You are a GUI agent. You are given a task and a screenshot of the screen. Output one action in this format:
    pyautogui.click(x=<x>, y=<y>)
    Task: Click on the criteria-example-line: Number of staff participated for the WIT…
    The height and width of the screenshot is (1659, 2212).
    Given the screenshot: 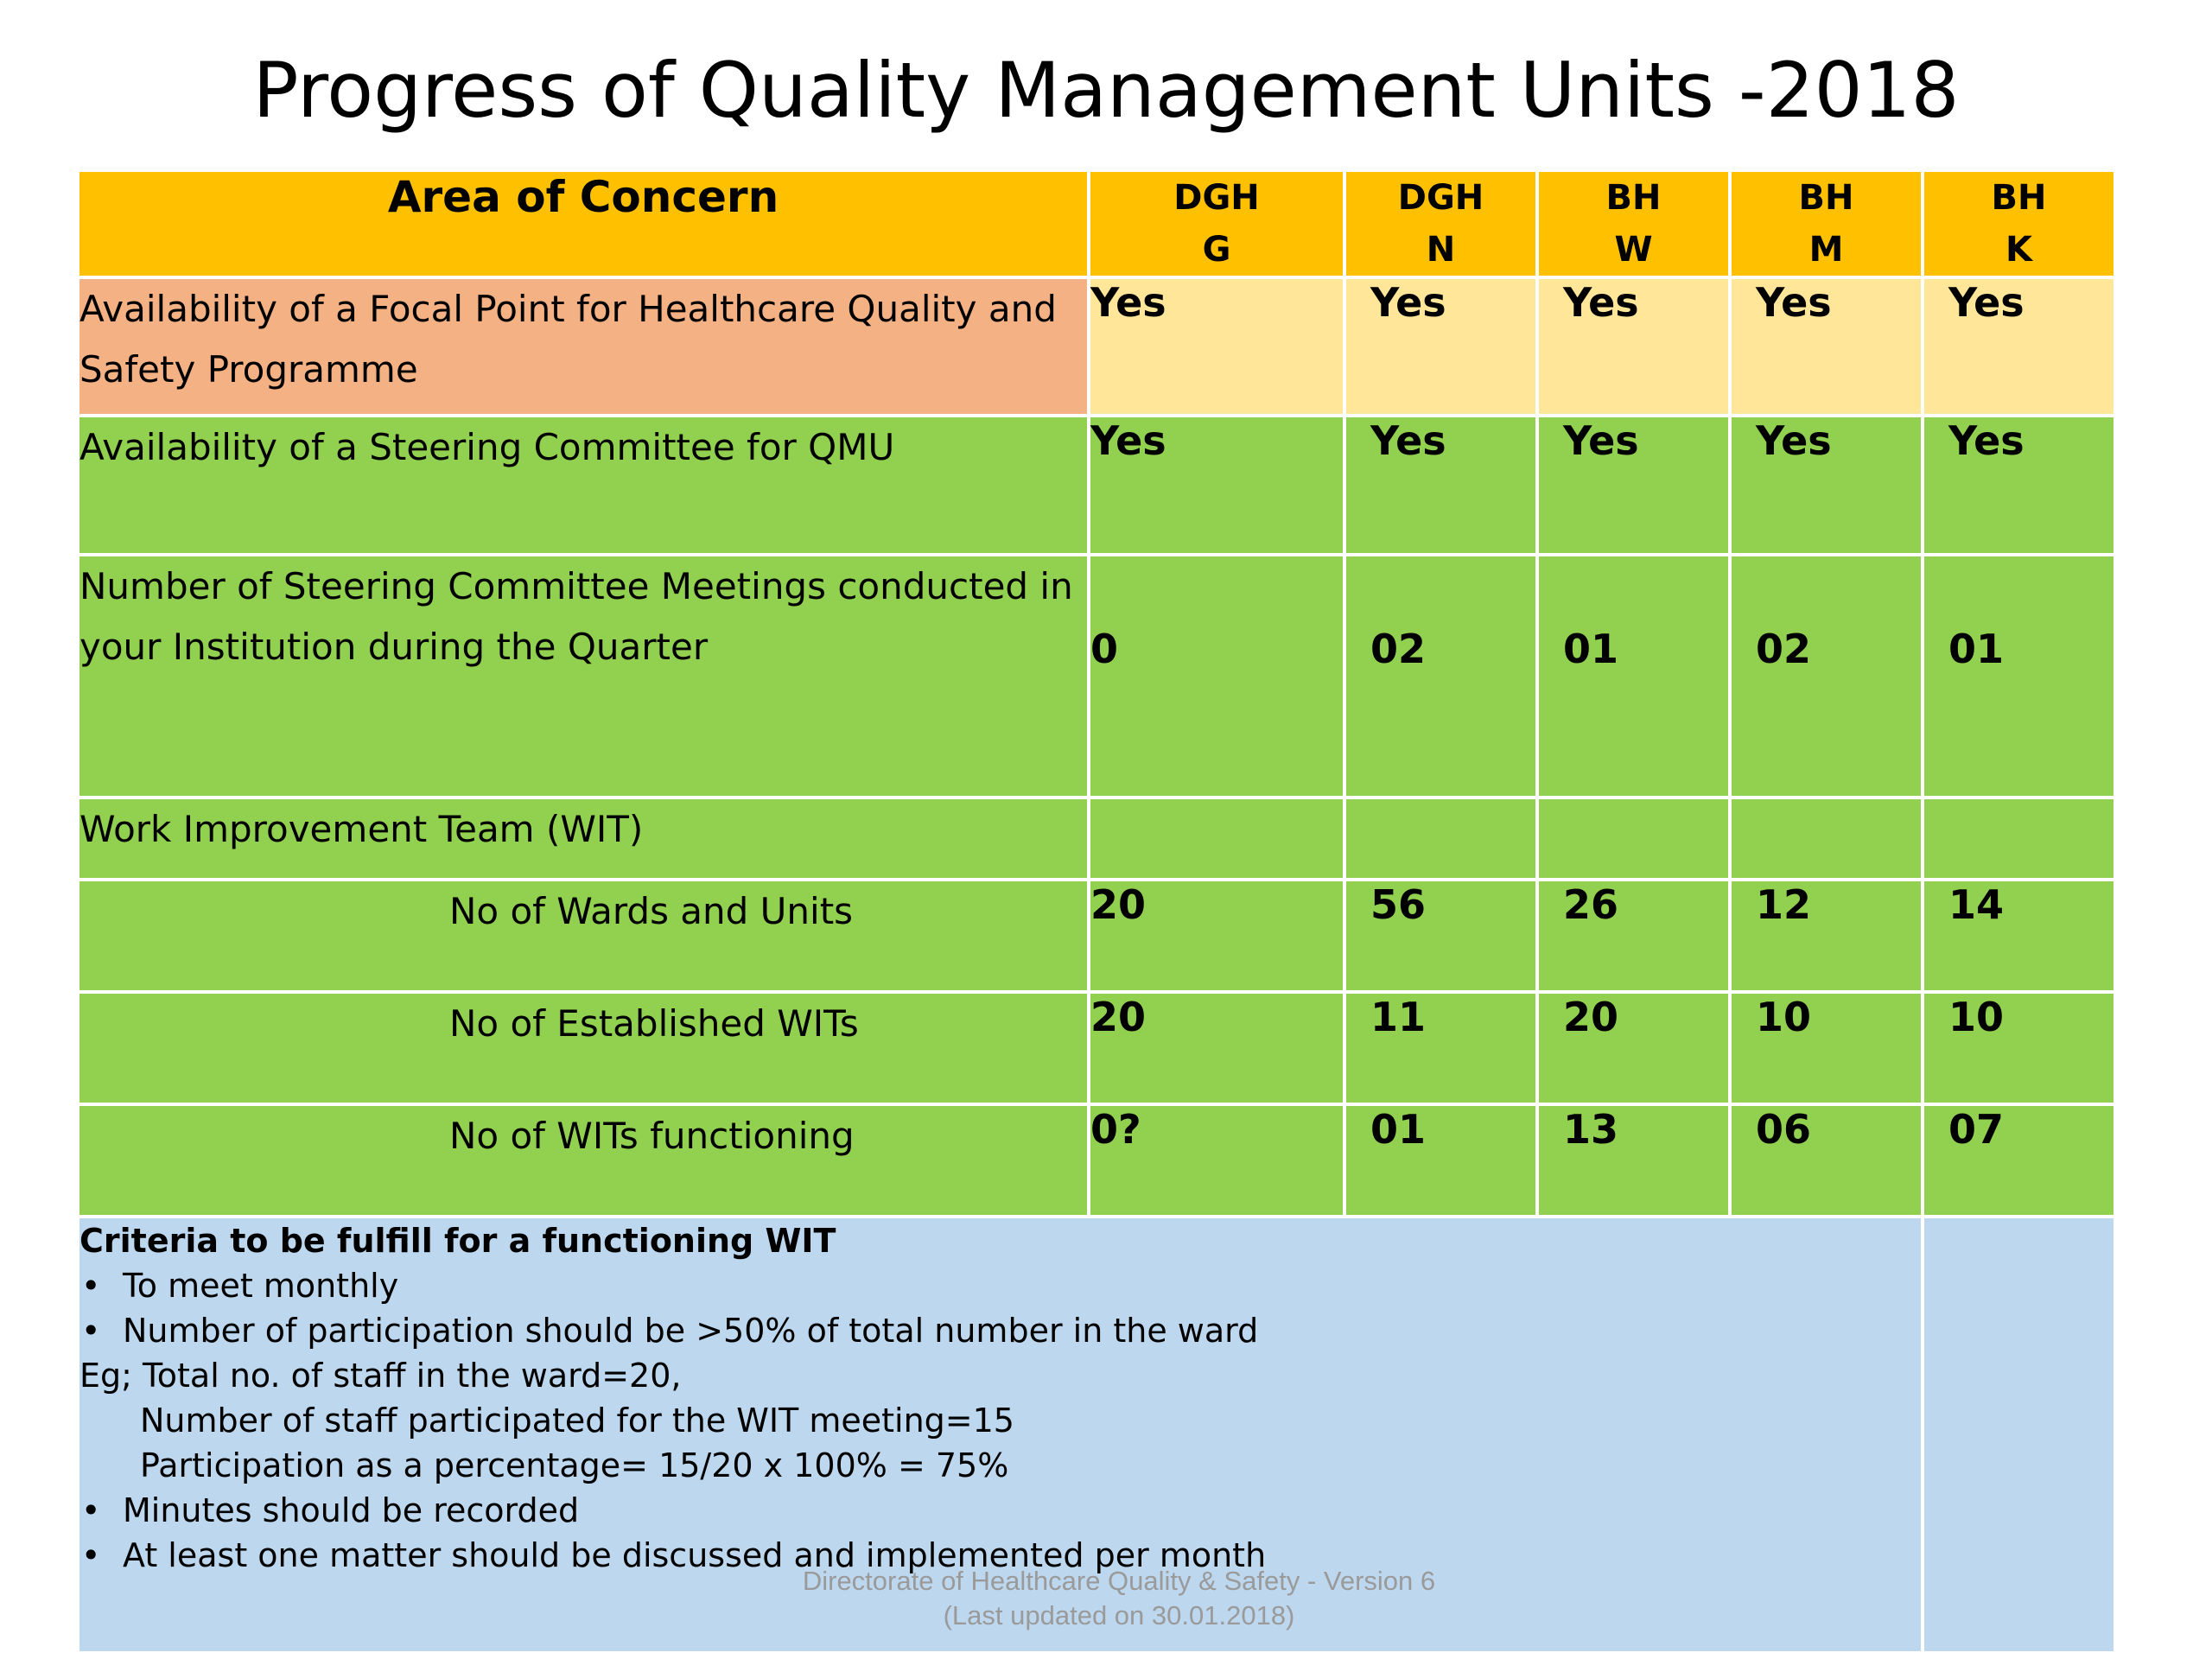 What is the action you would take?
    pyautogui.click(x=577, y=1421)
    